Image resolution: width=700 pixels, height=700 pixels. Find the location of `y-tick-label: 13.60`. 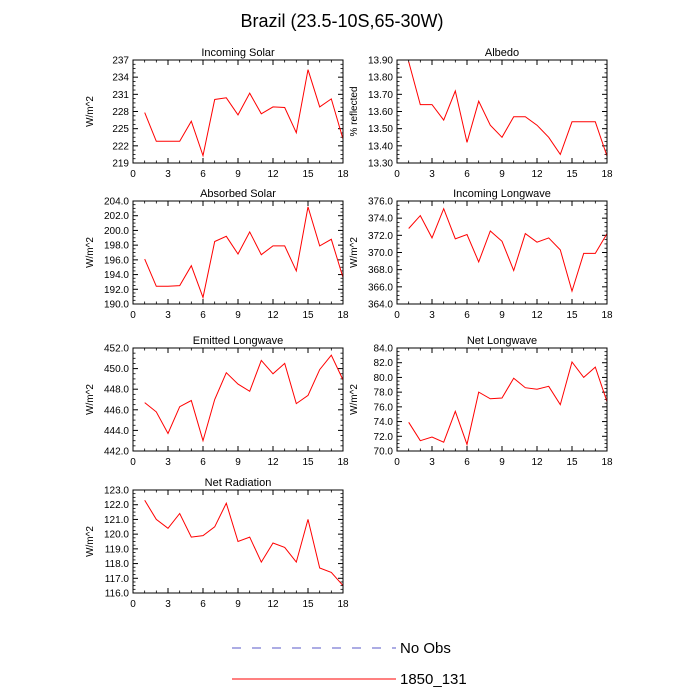

y-tick-label: 13.60 is located at coordinates (380, 112).